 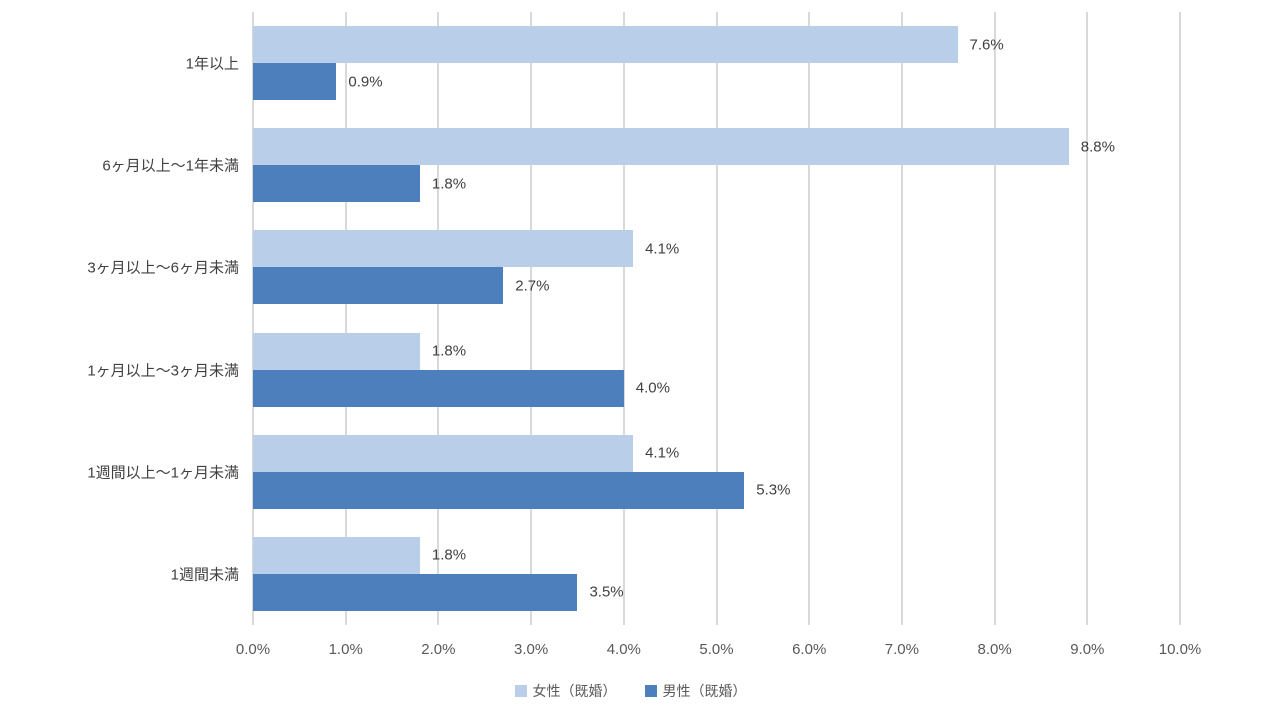 What do you see at coordinates (1087, 649) in the screenshot?
I see `x-tick-label: 9.0%` at bounding box center [1087, 649].